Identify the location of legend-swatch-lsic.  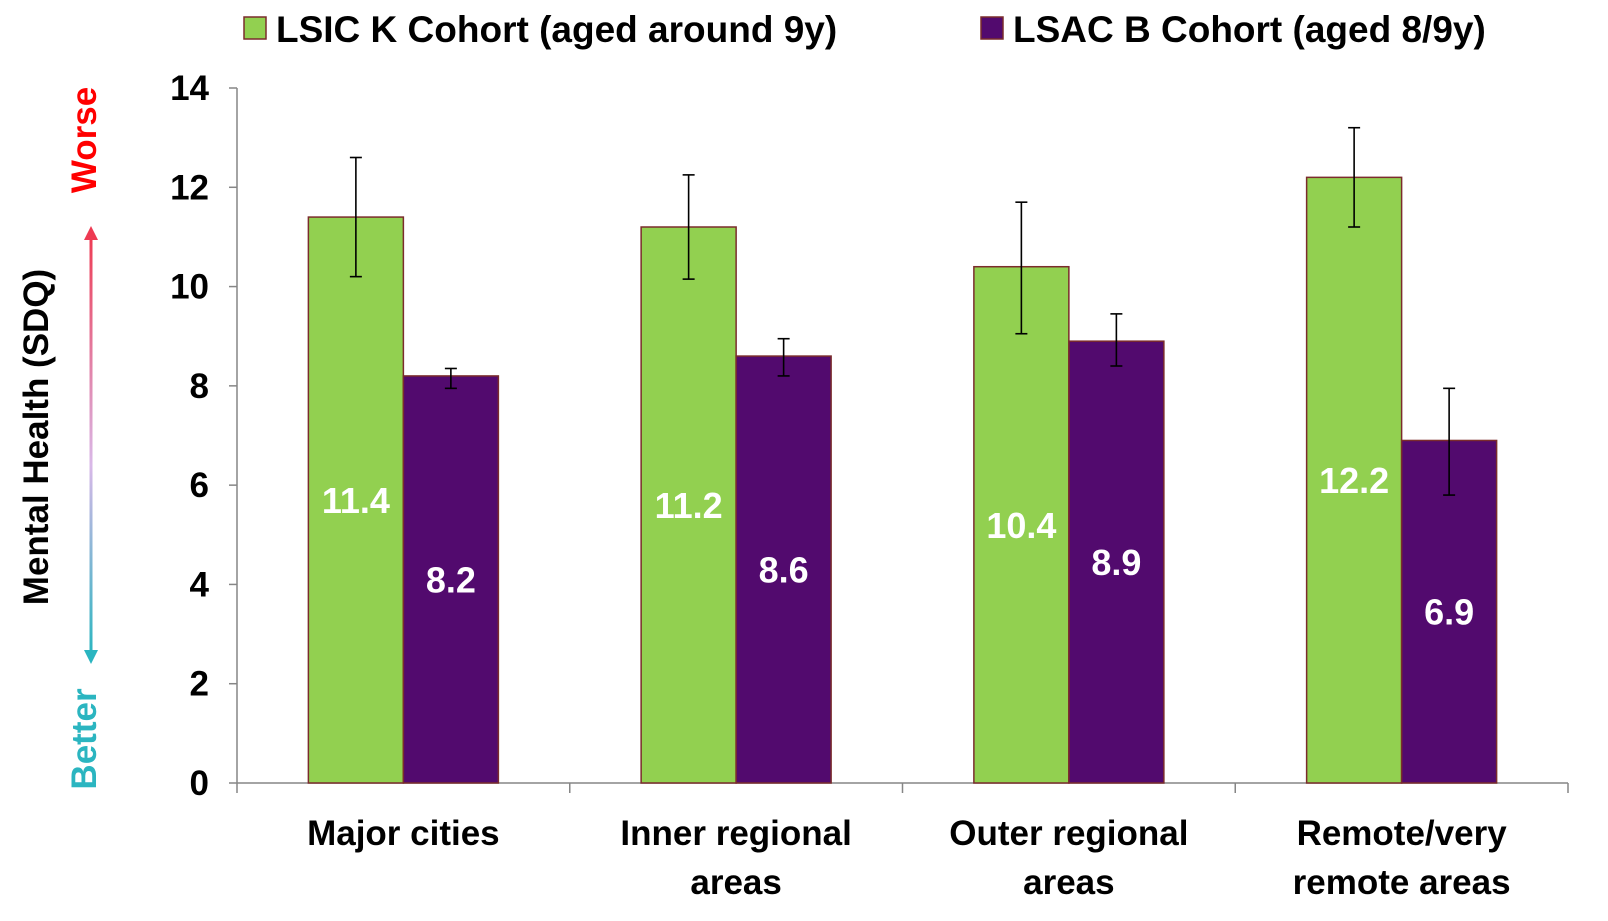
(255, 28).